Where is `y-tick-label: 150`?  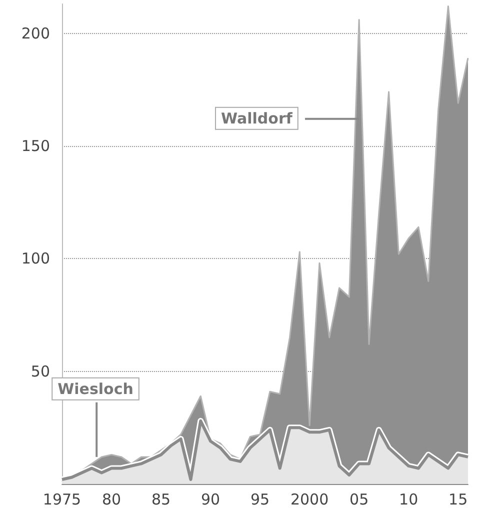 y-tick-label: 150 is located at coordinates (35, 145).